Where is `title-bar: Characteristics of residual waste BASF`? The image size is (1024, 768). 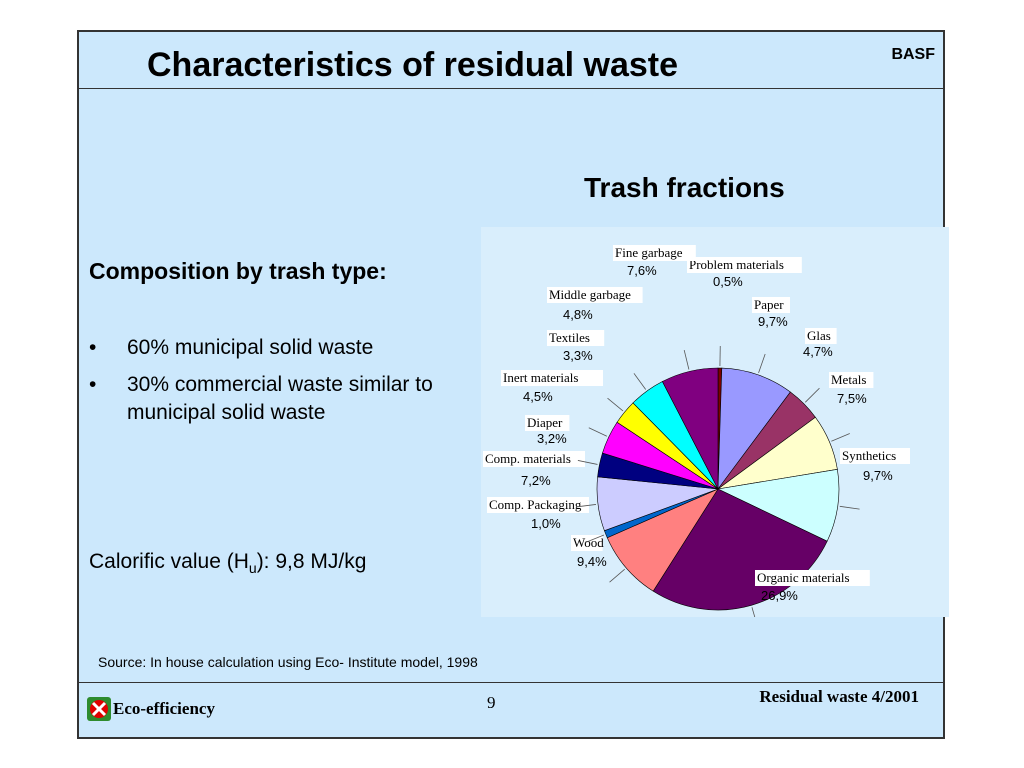 title-bar: Characteristics of residual waste BASF is located at coordinates (511, 60).